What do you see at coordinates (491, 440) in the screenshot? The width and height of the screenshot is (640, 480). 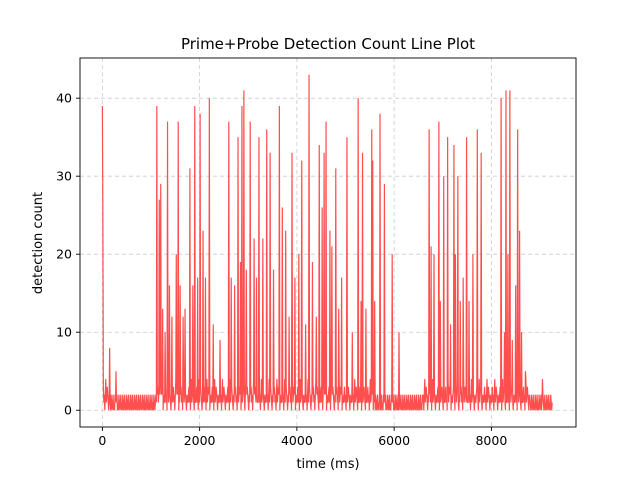 I see `x-tick-label: 8000` at bounding box center [491, 440].